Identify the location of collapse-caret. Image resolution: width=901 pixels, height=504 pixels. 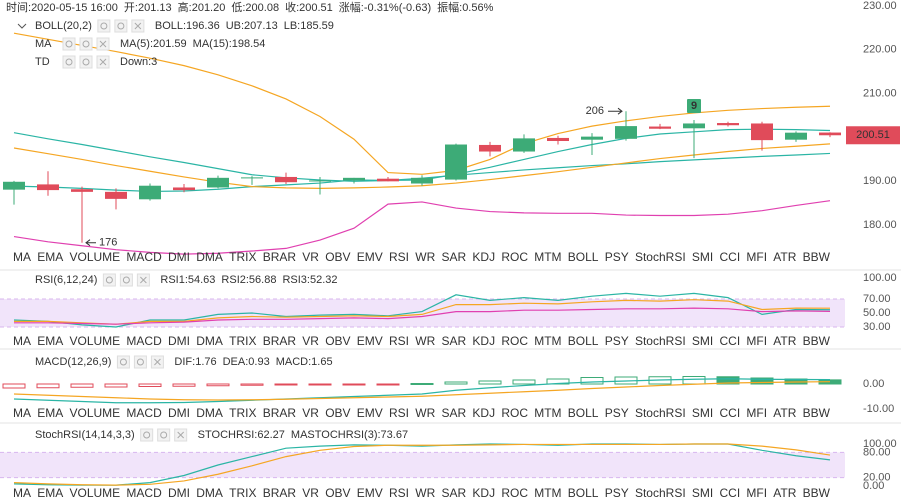
(22, 26).